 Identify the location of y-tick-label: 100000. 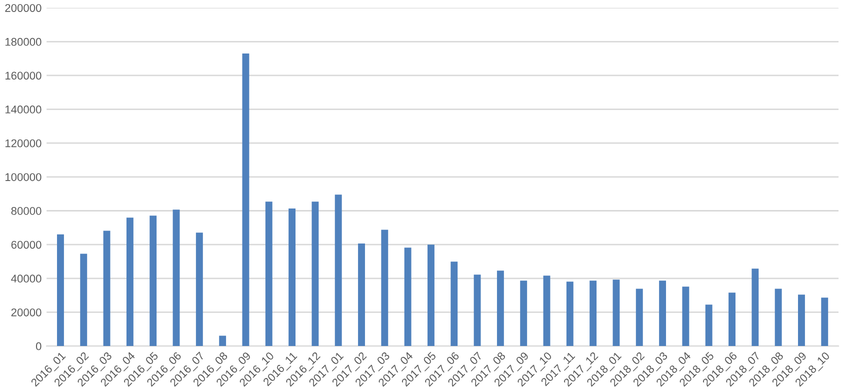
(24, 177).